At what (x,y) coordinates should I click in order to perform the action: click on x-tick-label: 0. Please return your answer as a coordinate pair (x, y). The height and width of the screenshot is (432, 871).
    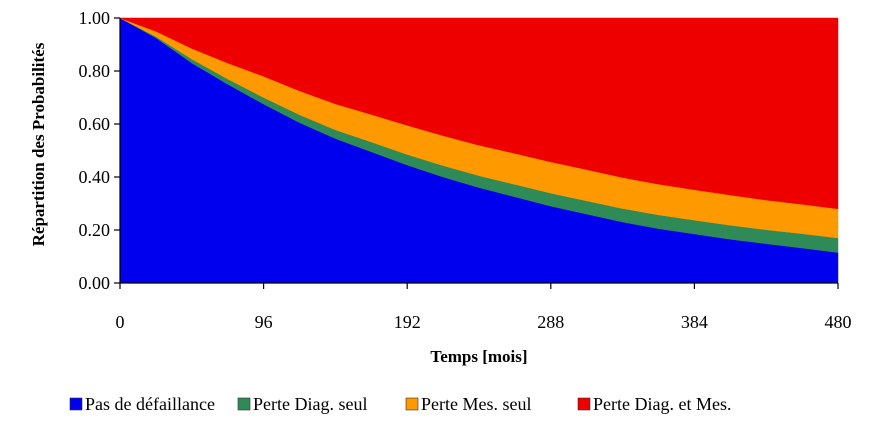
    Looking at the image, I should click on (120, 322).